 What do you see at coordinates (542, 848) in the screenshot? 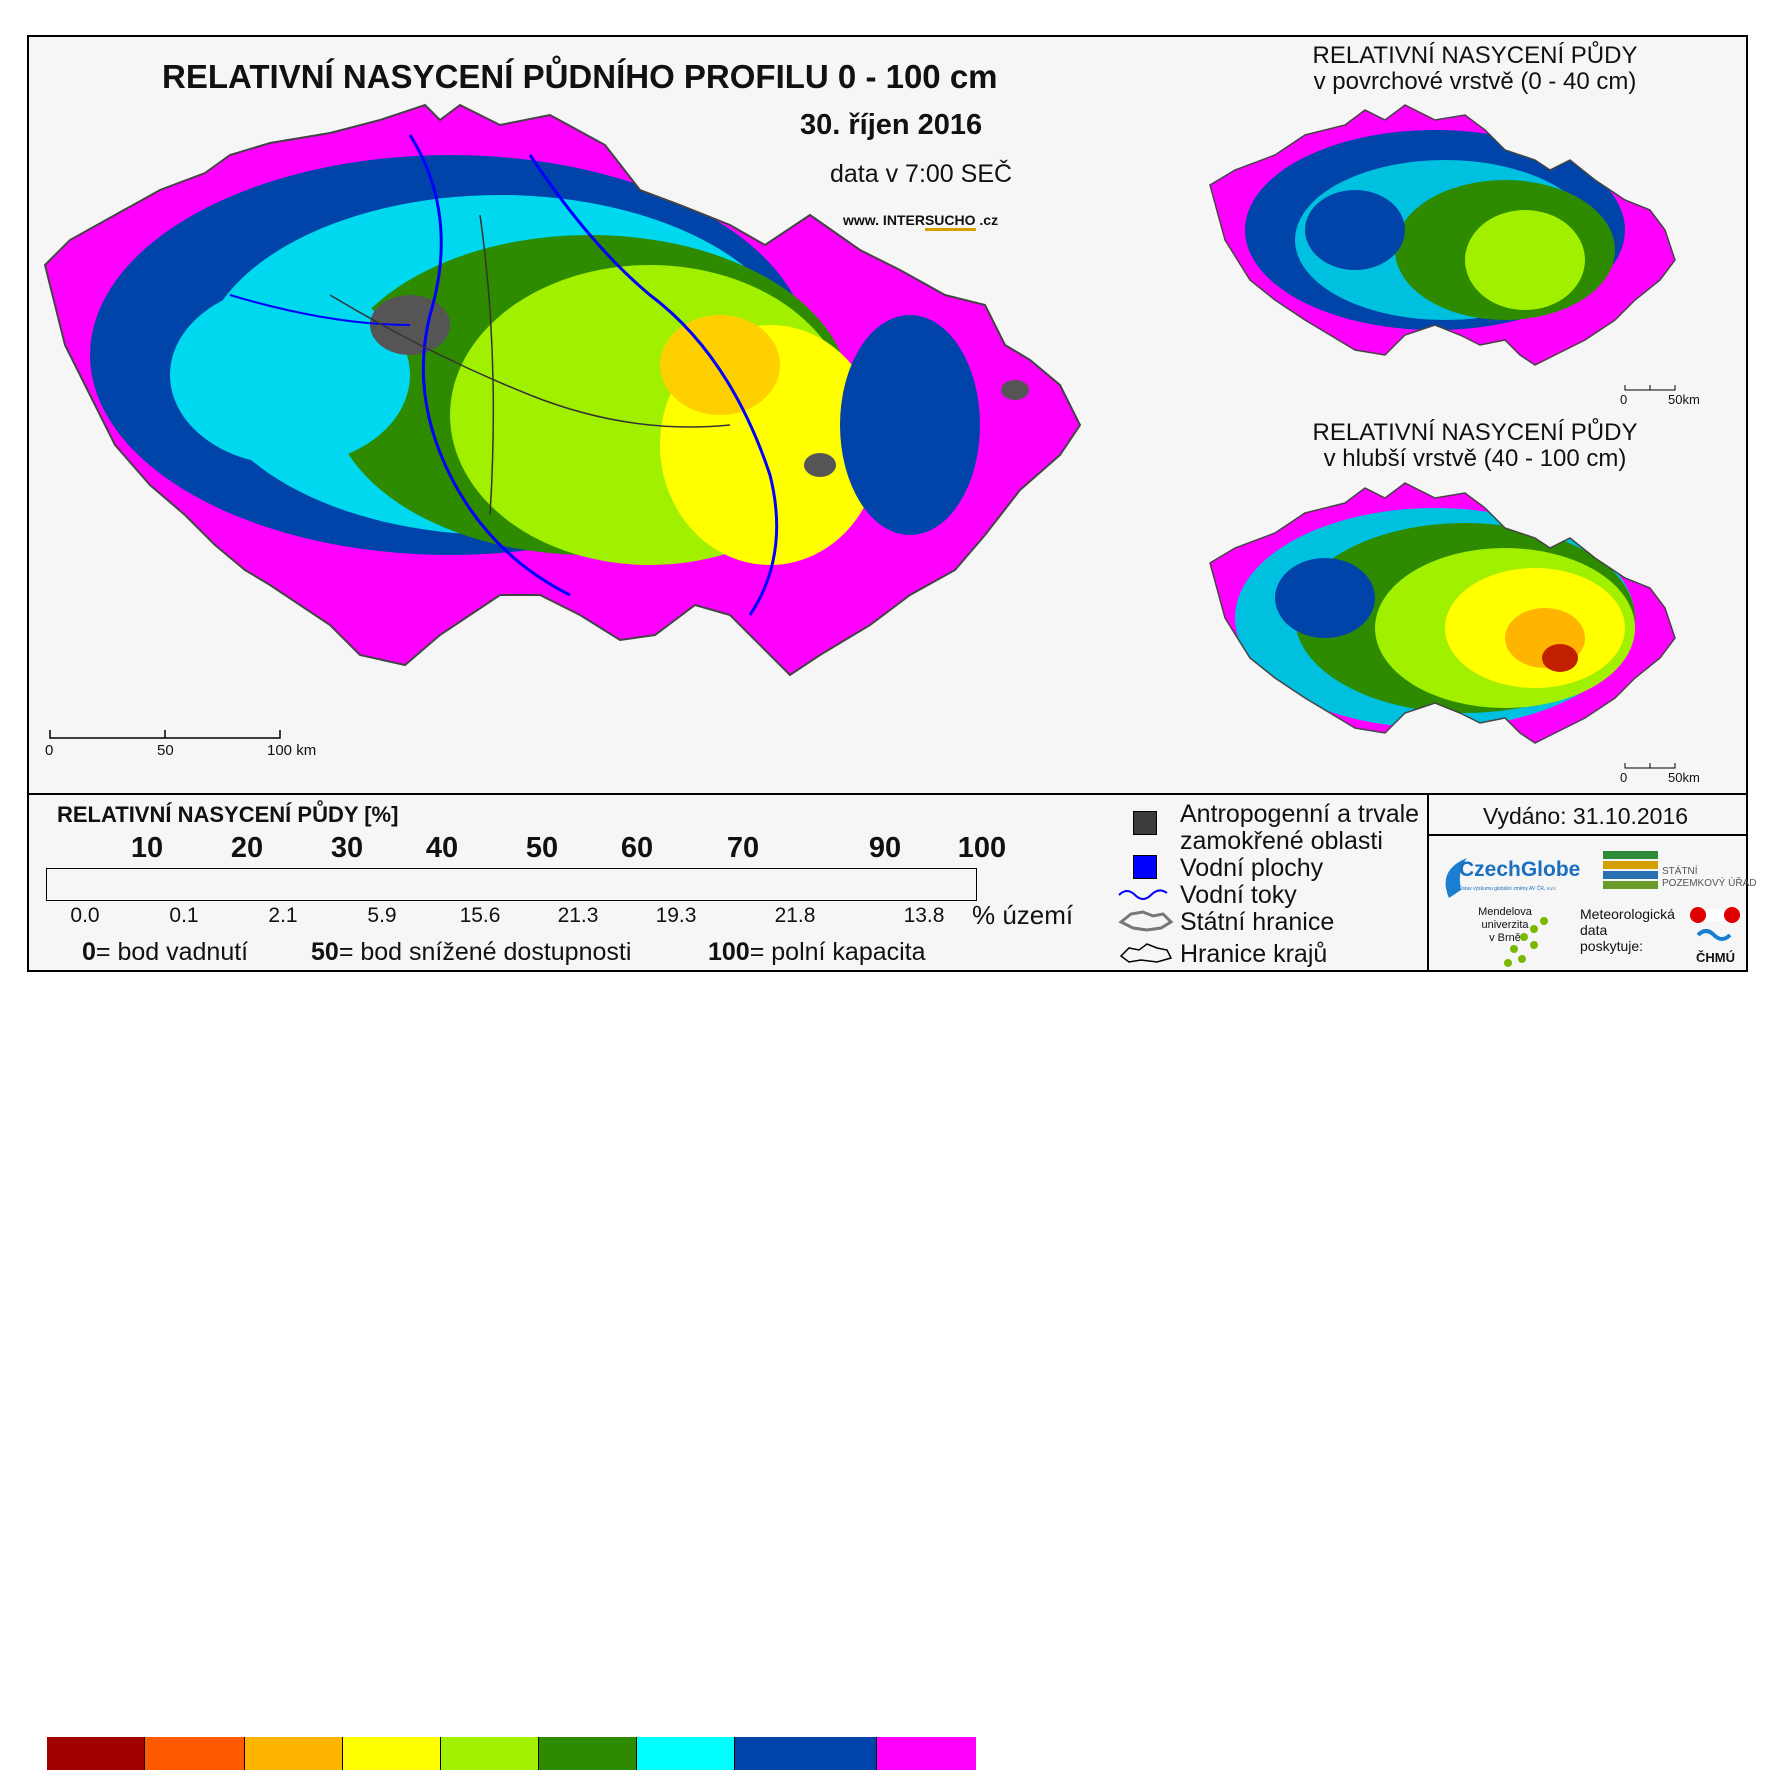
I see `legend-threshold: 50` at bounding box center [542, 848].